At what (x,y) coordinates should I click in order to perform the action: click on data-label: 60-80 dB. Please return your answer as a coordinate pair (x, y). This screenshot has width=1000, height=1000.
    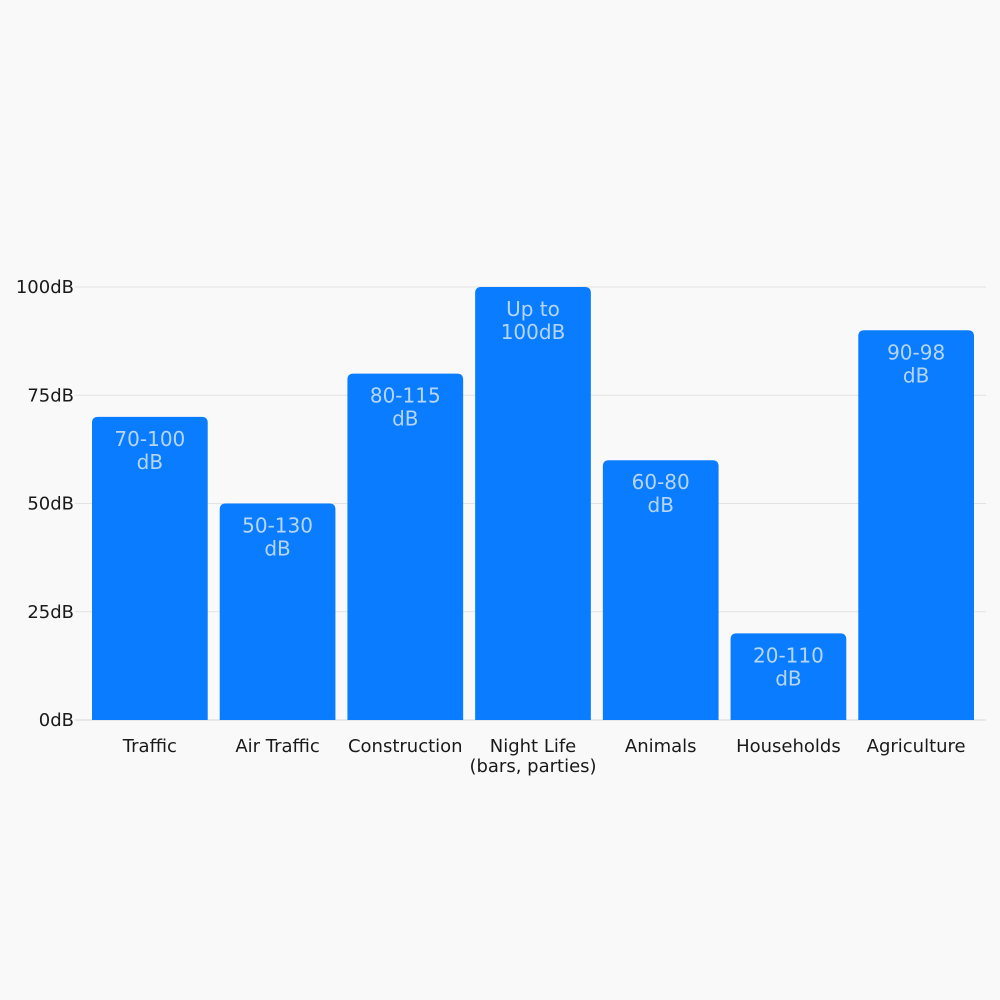
    Looking at the image, I should click on (661, 493).